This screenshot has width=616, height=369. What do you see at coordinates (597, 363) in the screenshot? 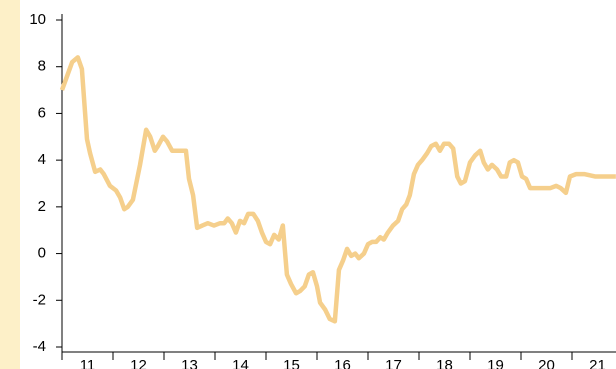
I see `x-tick-label: 21` at bounding box center [597, 363].